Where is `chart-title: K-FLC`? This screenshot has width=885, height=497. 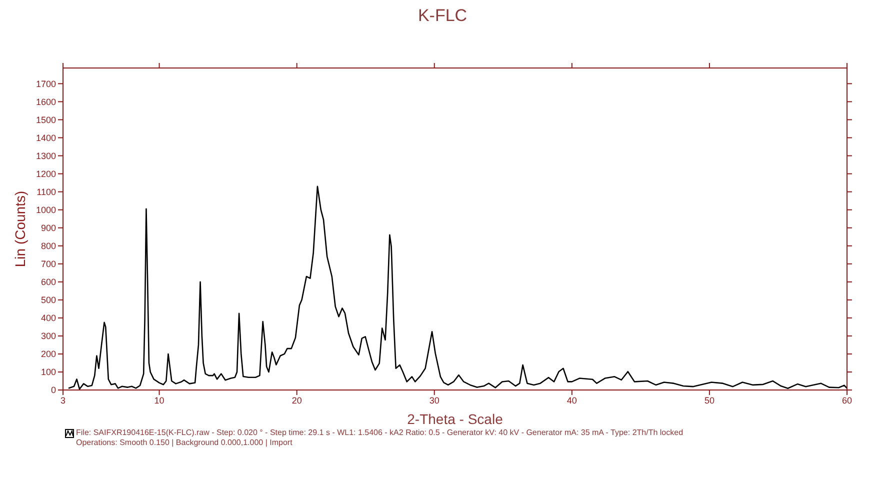 chart-title: K-FLC is located at coordinates (442, 16).